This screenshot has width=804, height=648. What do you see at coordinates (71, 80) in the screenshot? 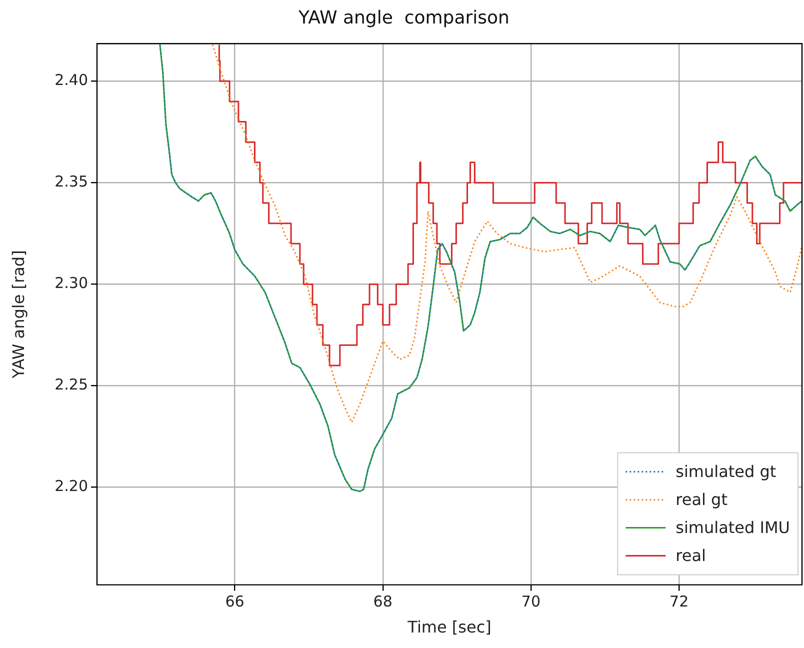
I see `y-tick-label: 2.40` at bounding box center [71, 80].